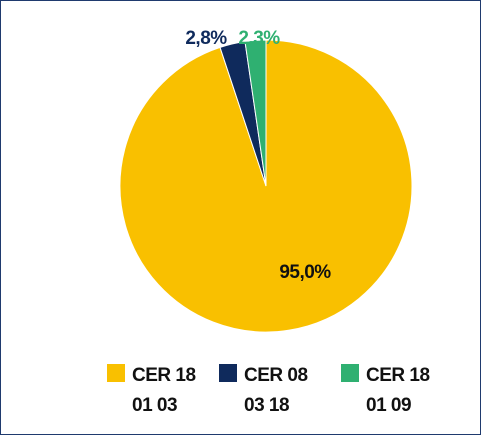 This screenshot has height=435, width=481. What do you see at coordinates (164, 390) in the screenshot?
I see `legend-label: CER 18 01 03` at bounding box center [164, 390].